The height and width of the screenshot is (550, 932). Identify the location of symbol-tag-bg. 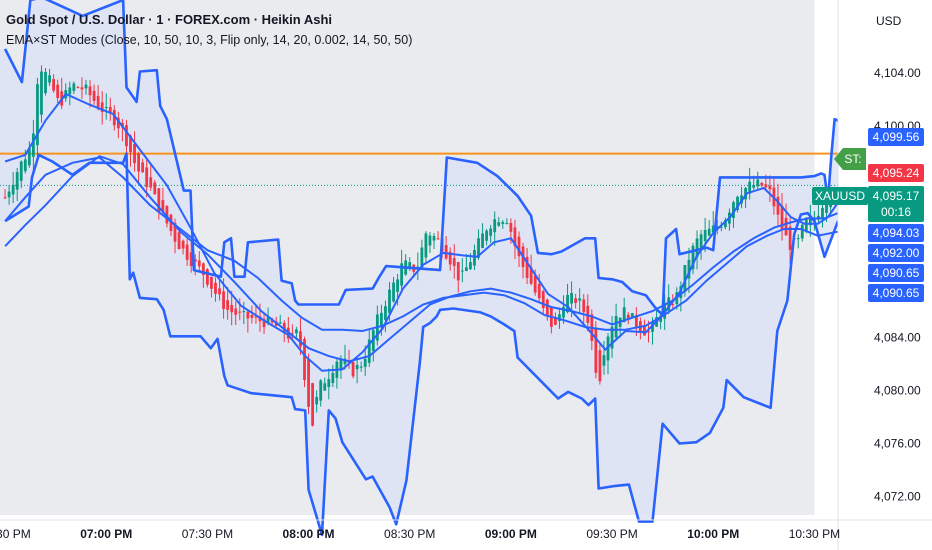
(840, 196).